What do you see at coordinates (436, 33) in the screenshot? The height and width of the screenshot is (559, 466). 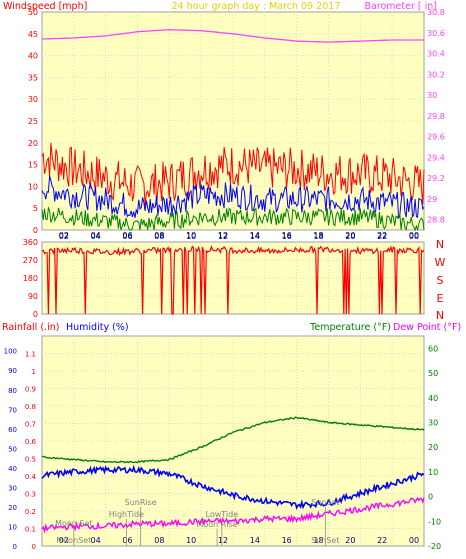 I see `baro-y-tick: 30.6` at bounding box center [436, 33].